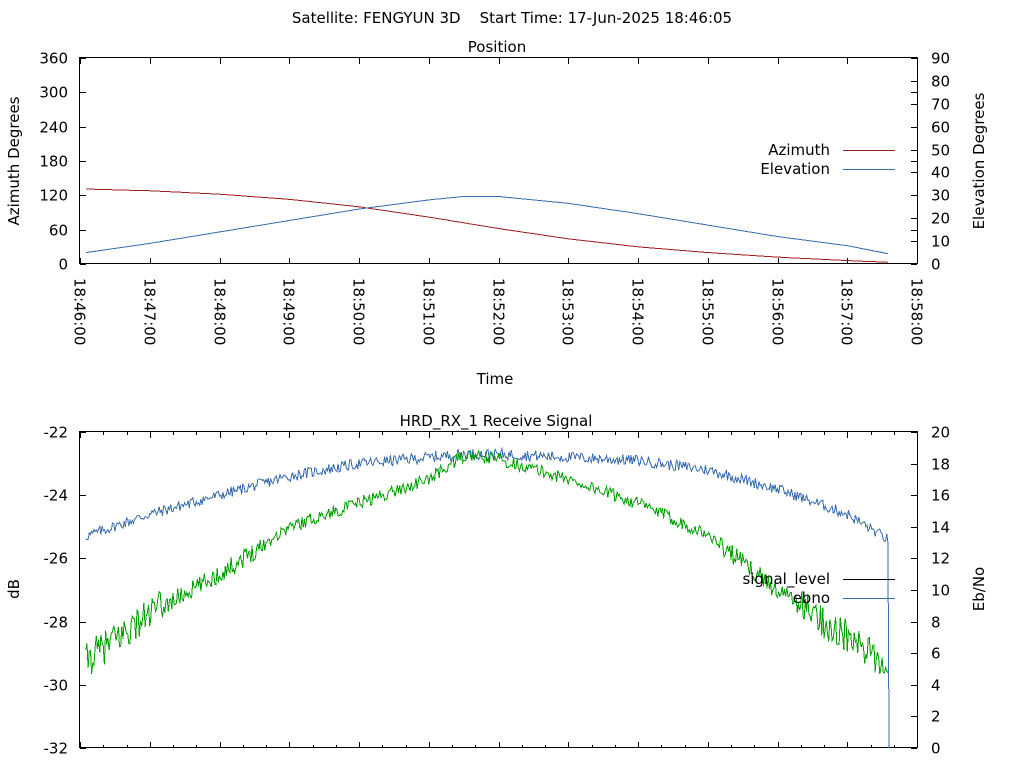  Describe the element at coordinates (811, 598) in the screenshot. I see `legend-label-ebno: ebno` at that location.